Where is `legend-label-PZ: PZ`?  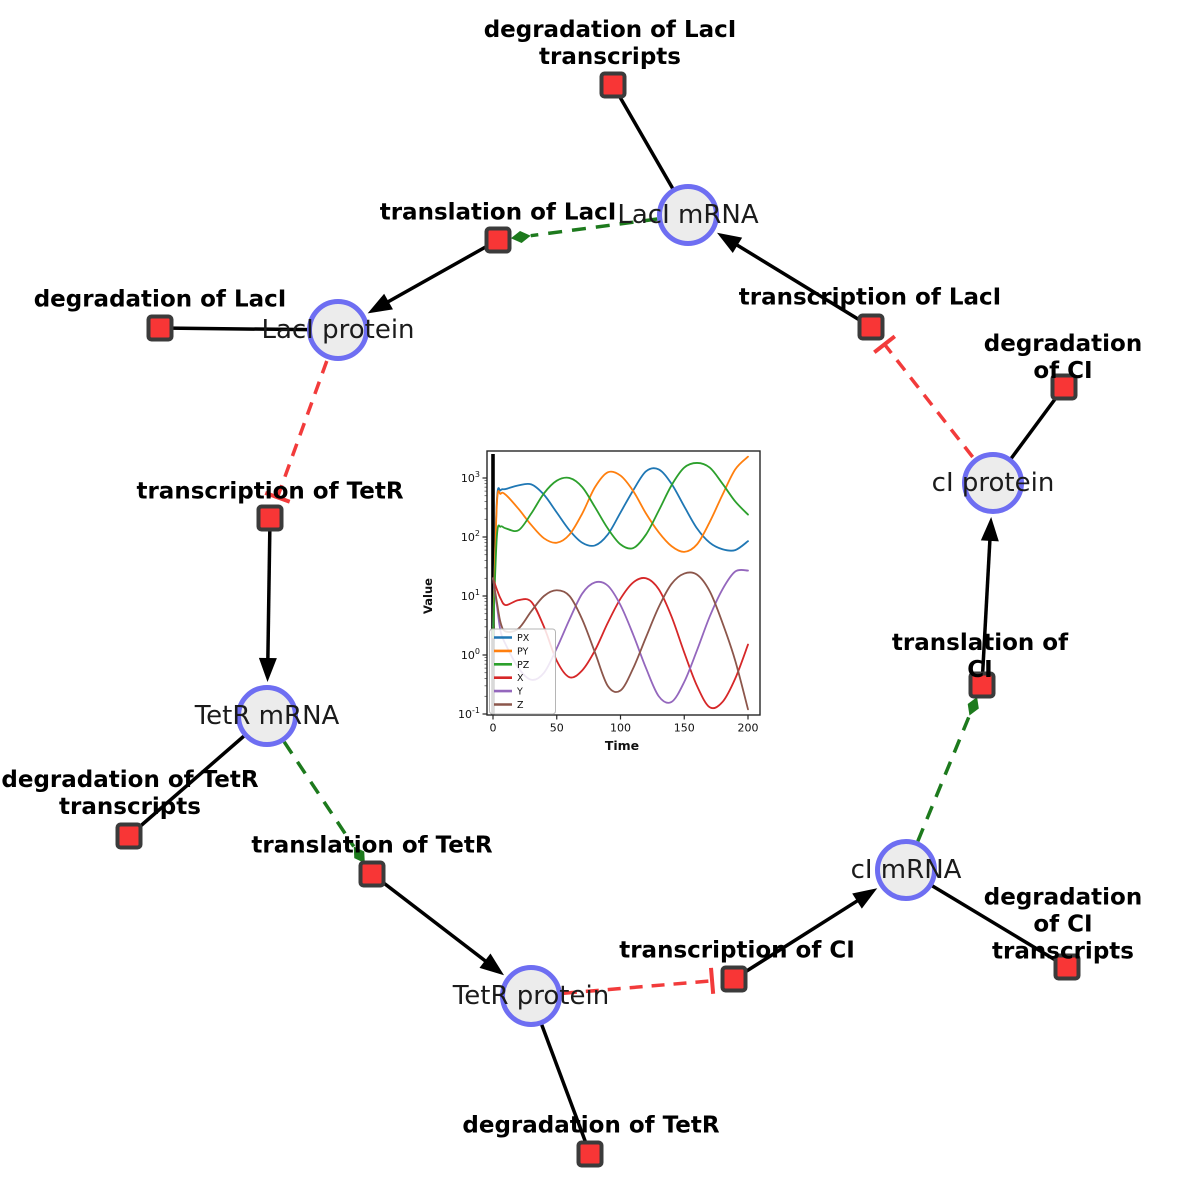 legend-label-PZ: PZ is located at coordinates (523, 665).